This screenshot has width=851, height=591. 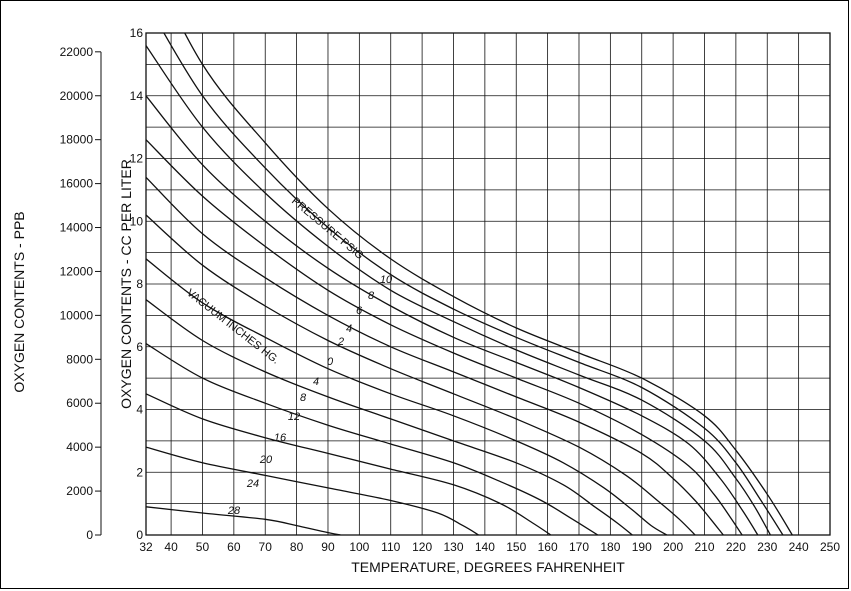 What do you see at coordinates (77, 96) in the screenshot?
I see `ppb-tick-label: 20000` at bounding box center [77, 96].